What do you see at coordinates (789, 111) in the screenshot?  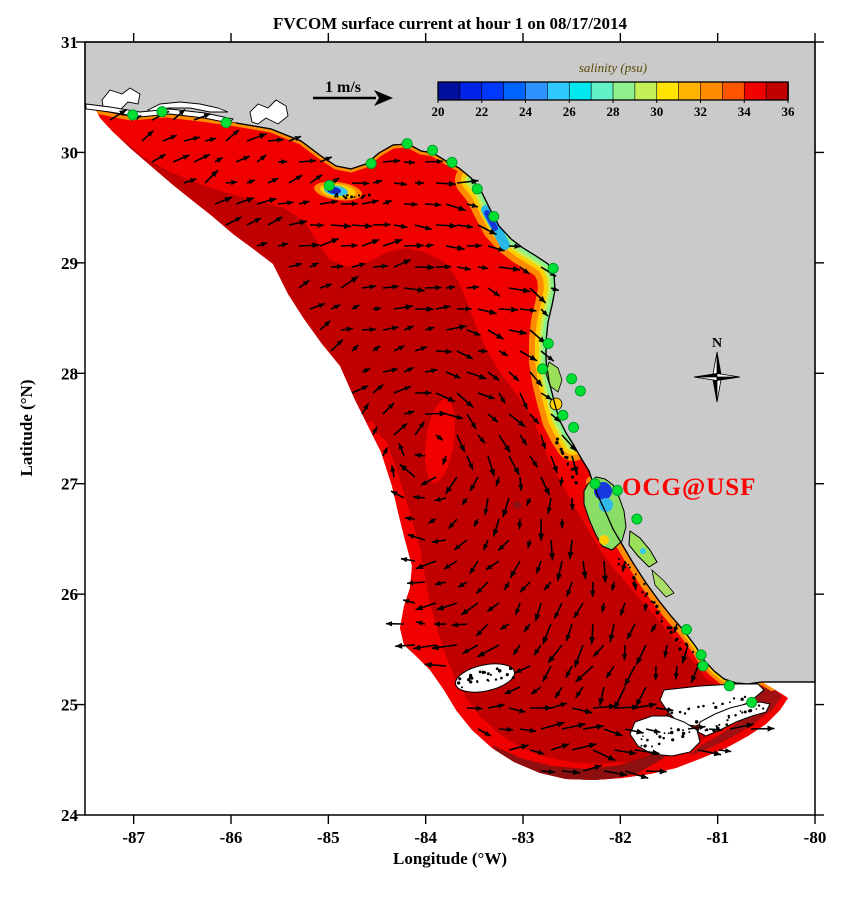 I see `colorbar-tick-label: 36` at bounding box center [789, 111].